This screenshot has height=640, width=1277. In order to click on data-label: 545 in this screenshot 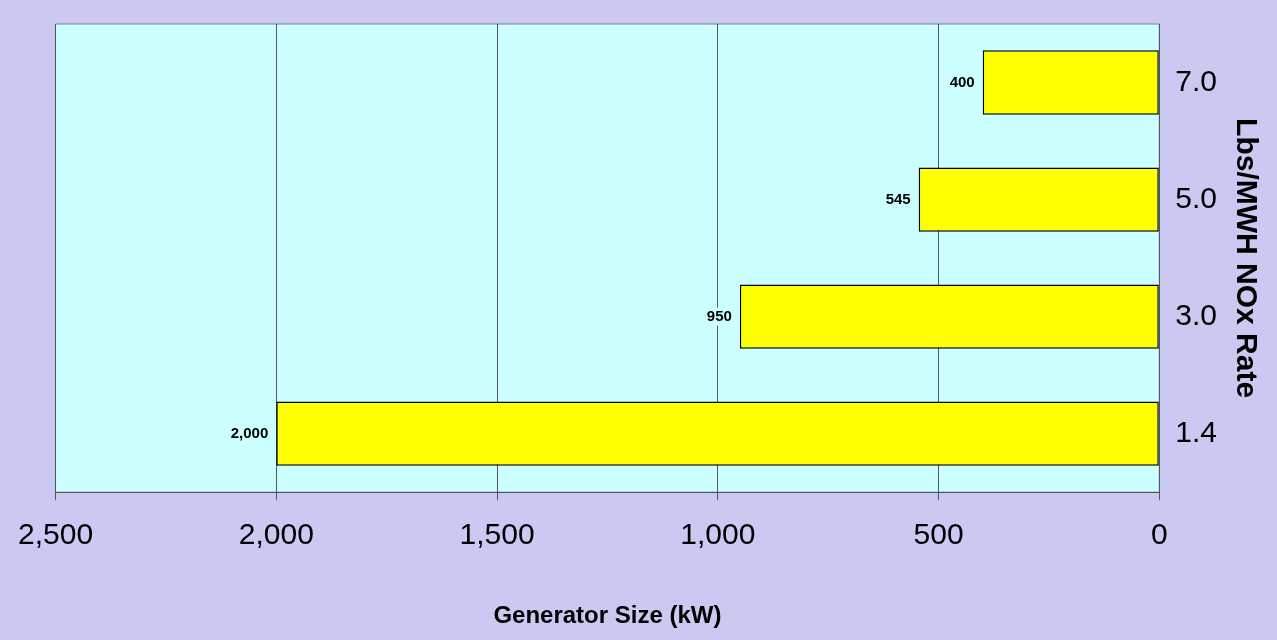, I will do `click(898, 198)`.